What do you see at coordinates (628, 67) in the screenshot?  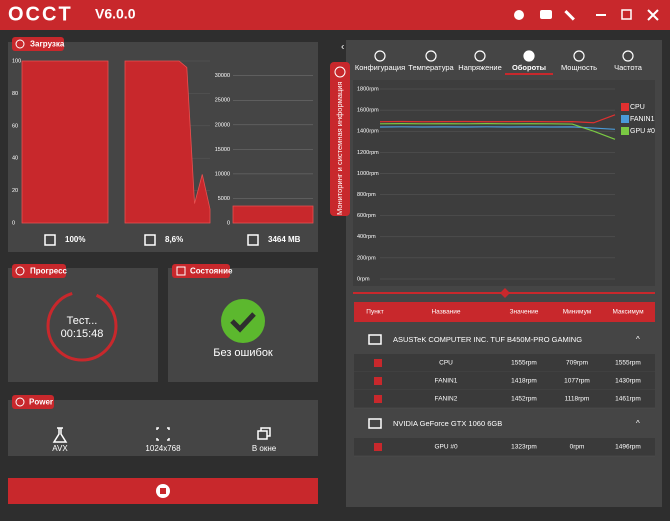 I see `tab: Частота` at bounding box center [628, 67].